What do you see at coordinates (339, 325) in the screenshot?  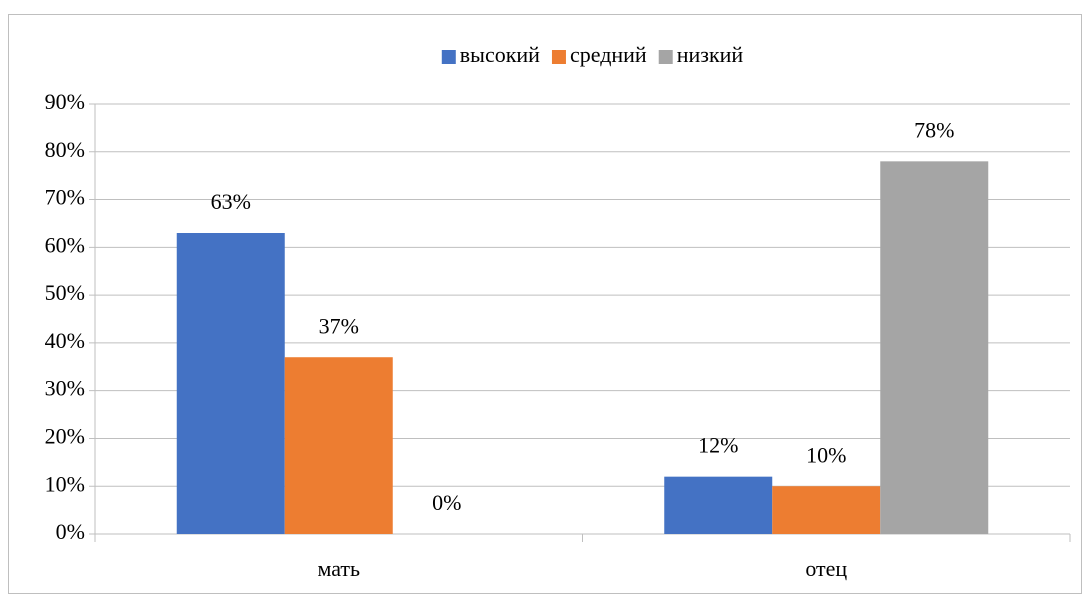 I see `data-label: 37%` at bounding box center [339, 325].